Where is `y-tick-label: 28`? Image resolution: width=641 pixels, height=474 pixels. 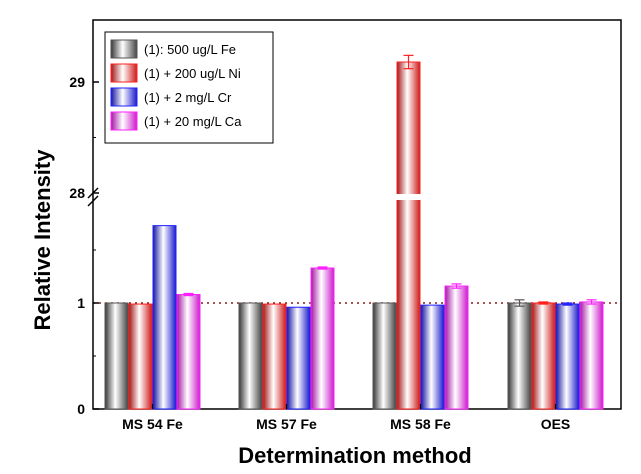
y-tick-label: 28 is located at coordinates (77, 193).